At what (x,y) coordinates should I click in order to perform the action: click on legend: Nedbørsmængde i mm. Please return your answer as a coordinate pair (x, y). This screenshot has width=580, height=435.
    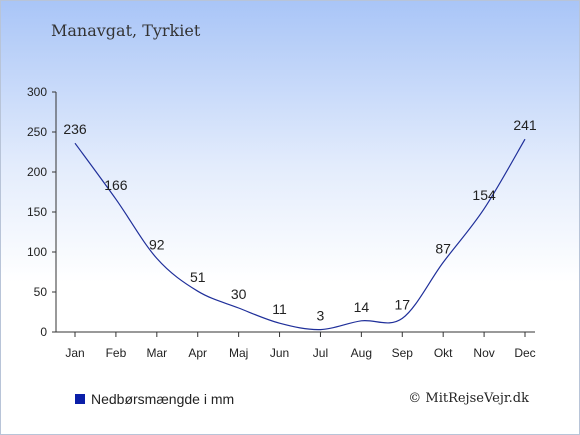
    Looking at the image, I should click on (154, 399).